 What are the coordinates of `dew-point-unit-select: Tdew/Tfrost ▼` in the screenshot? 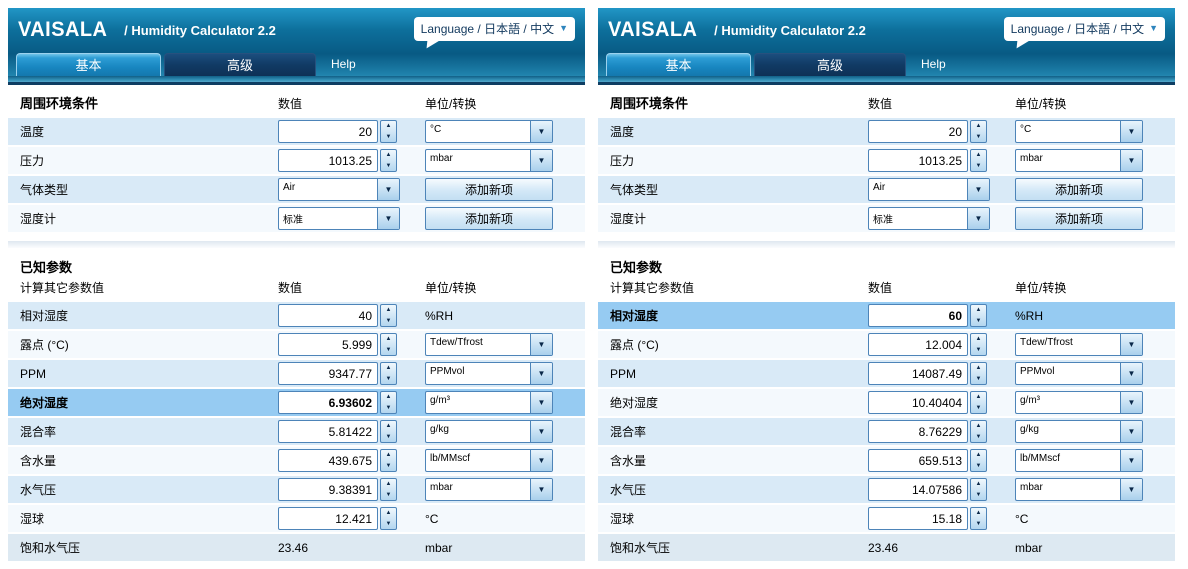 It's located at (489, 344).